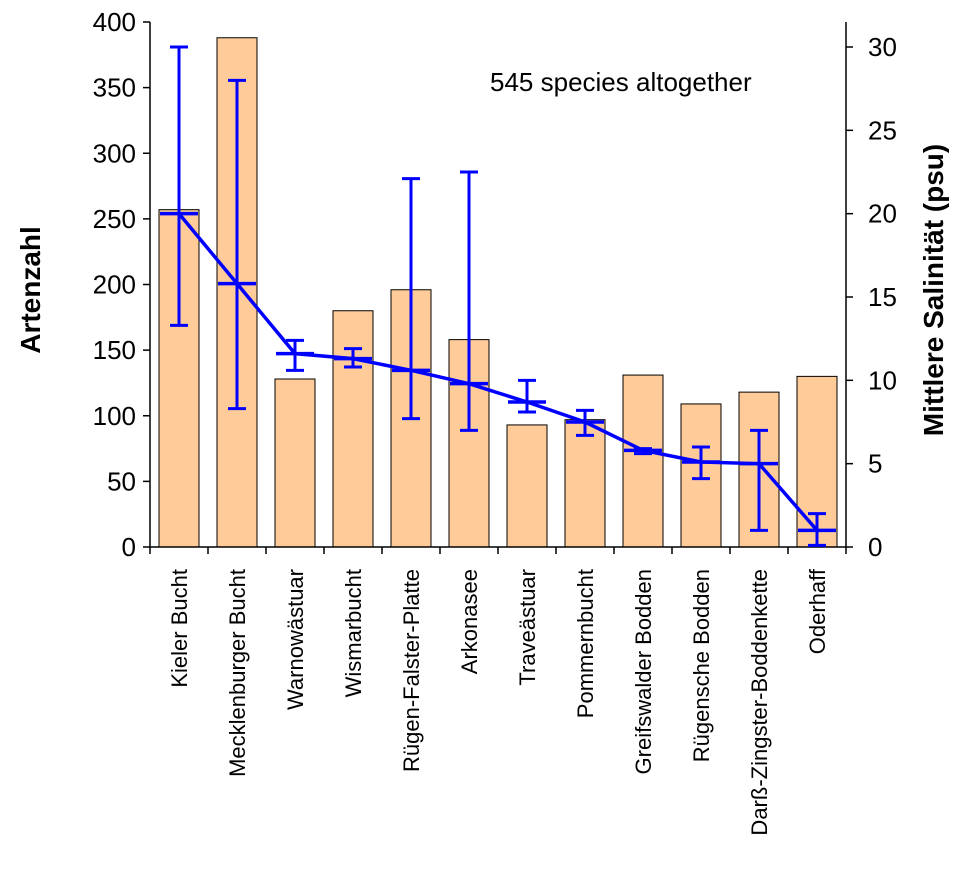 The width and height of the screenshot is (954, 877). What do you see at coordinates (469, 621) in the screenshot?
I see `x-category-label: Arkonasee` at bounding box center [469, 621].